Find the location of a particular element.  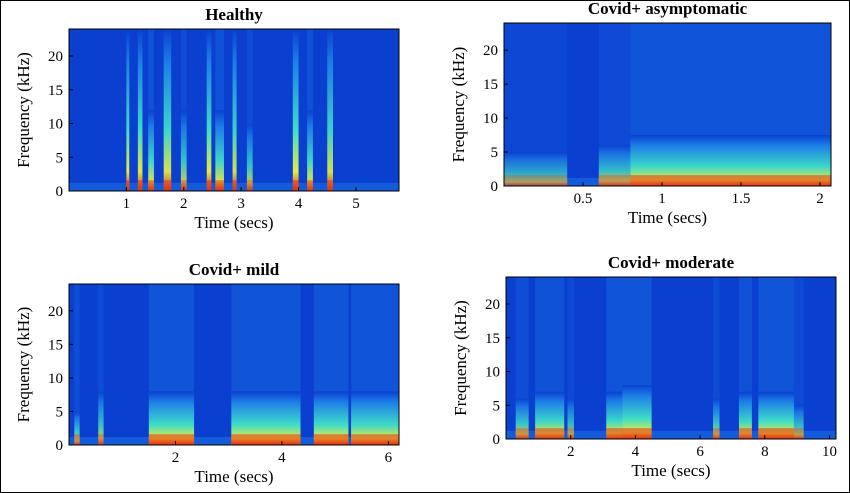

chart-title: Covid+ asymptomatic is located at coordinates (668, 9).